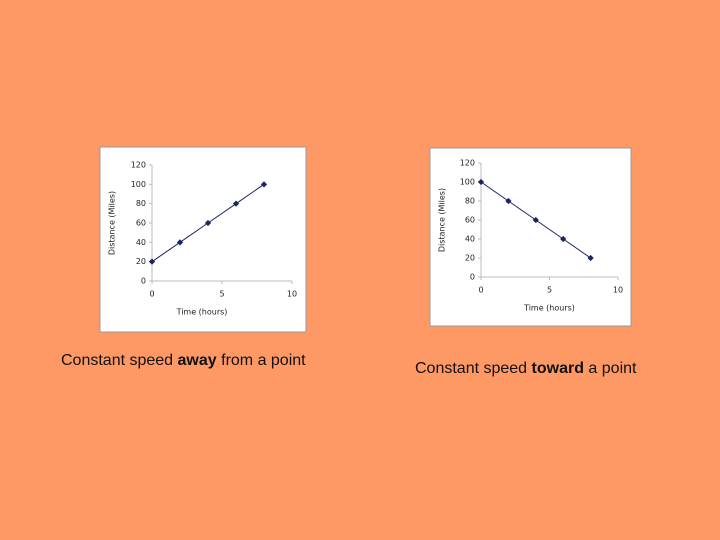 Image resolution: width=720 pixels, height=540 pixels. Describe the element at coordinates (261, 360) in the screenshot. I see `caption-text: from a point` at that location.